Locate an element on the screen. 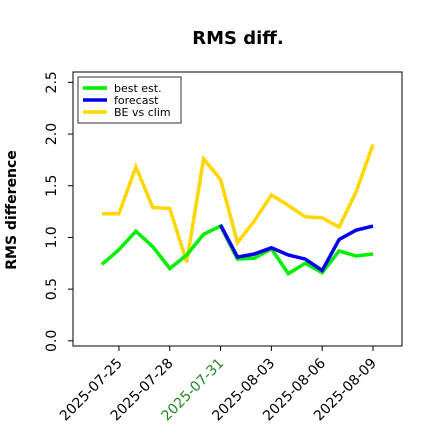  y-tick-label: 0.0 is located at coordinates (52, 341).